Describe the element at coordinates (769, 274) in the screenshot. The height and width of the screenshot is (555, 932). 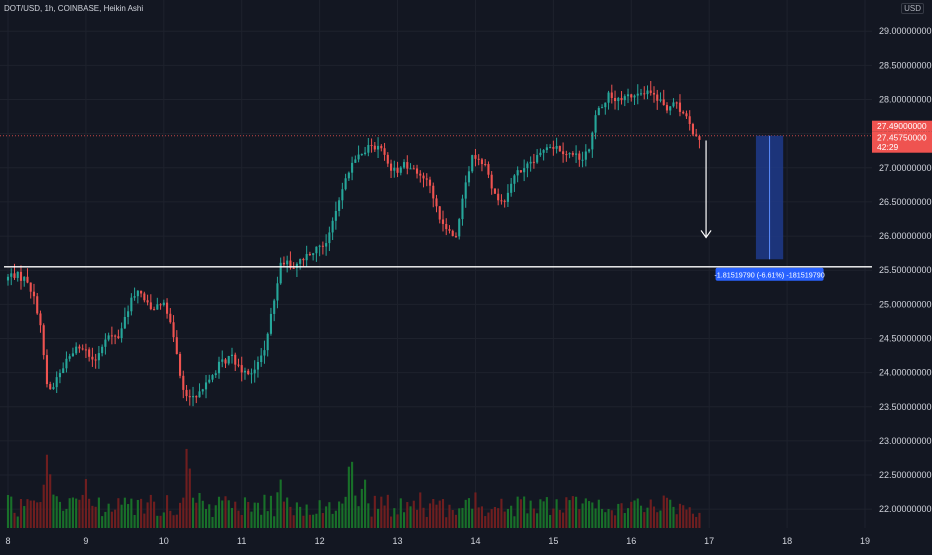
I see `measure-label-text: -1.81519790 (-6.61%) -181519790` at that location.